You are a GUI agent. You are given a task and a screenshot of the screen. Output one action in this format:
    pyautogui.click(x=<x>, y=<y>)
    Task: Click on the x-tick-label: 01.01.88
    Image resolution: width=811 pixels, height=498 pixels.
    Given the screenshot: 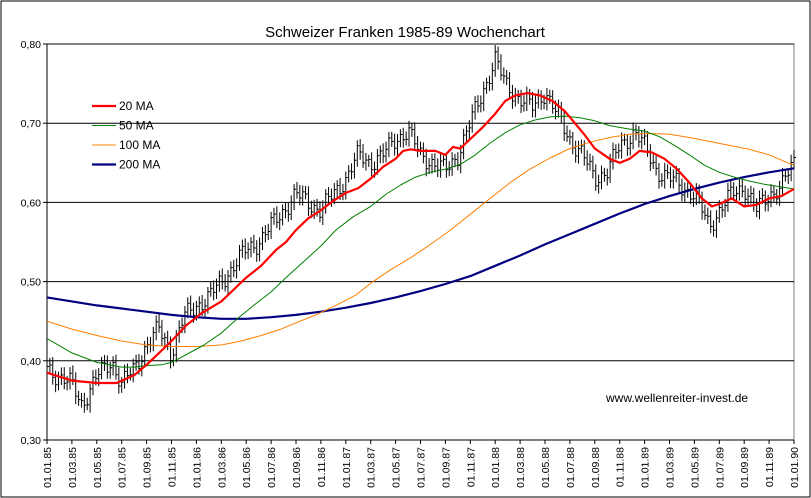 What is the action you would take?
    pyautogui.click(x=496, y=467)
    